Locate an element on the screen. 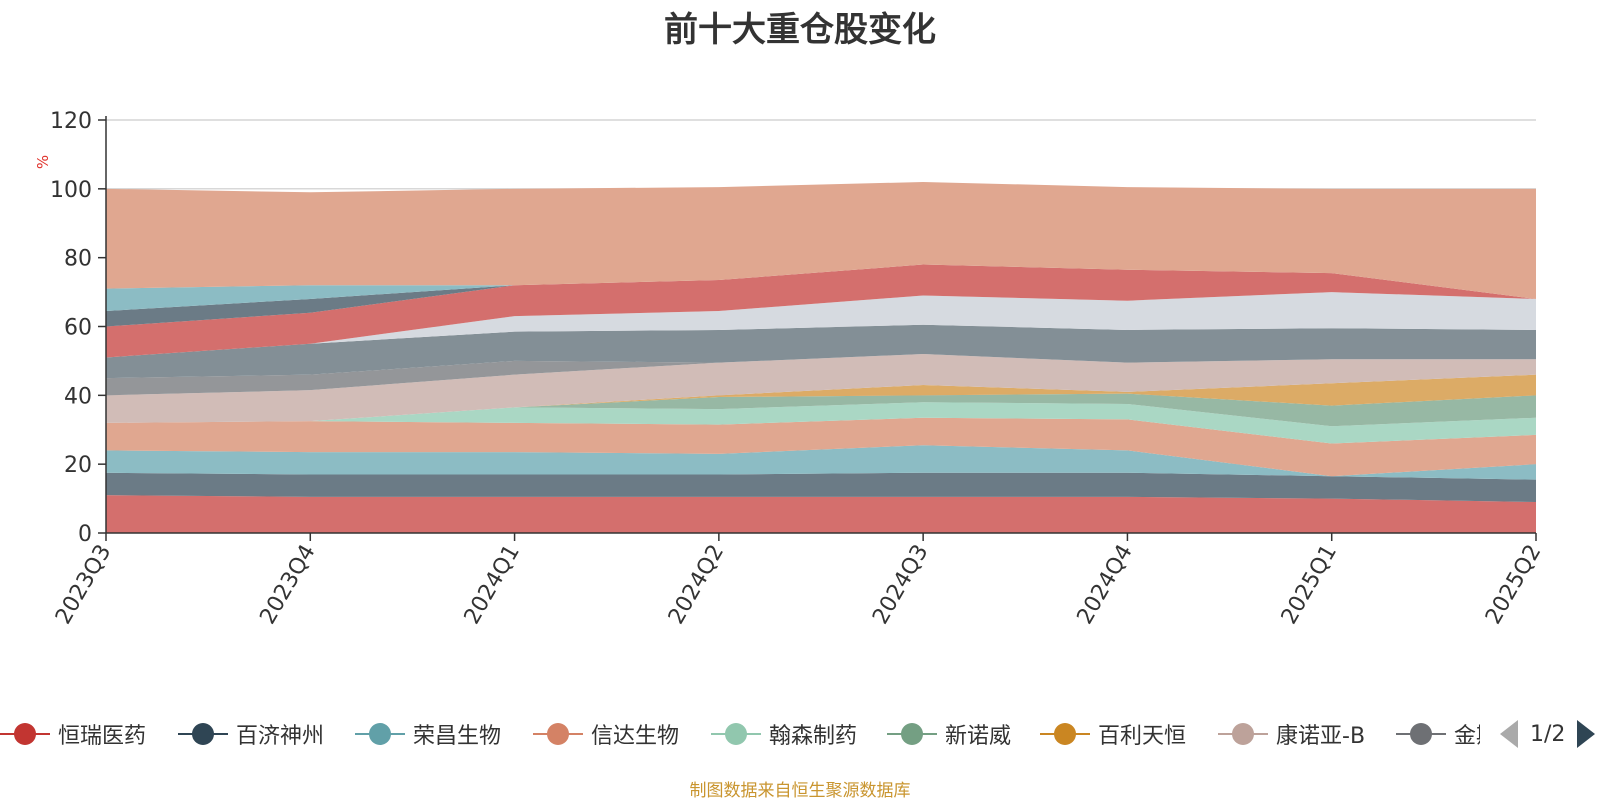 This screenshot has width=1600, height=801. data-source-footer: 制图数据来自恒生聚源数据库 is located at coordinates (800, 791).